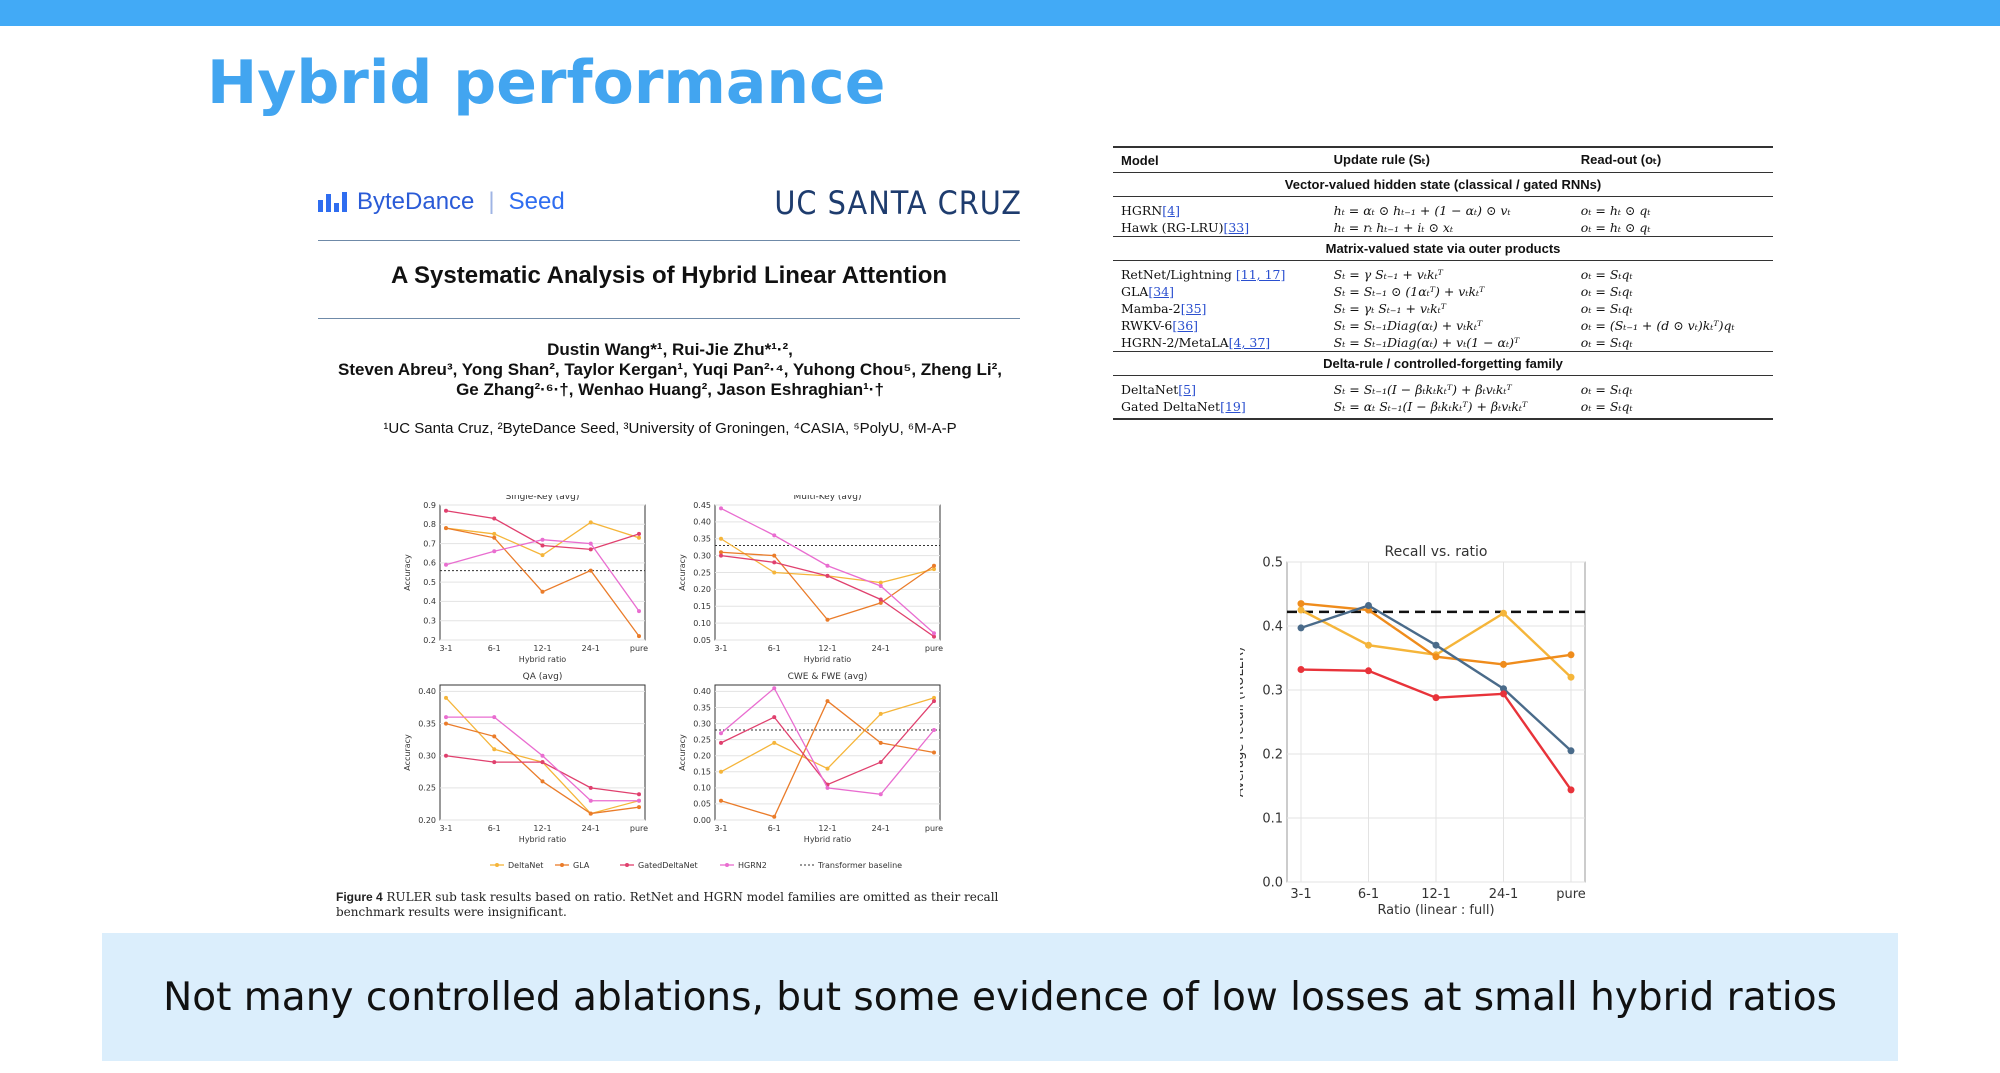 The width and height of the screenshot is (2000, 1073). I want to click on update-rule-cell: Sₜ = Sₜ₋₁Diag(αₜ) + vₜ(1 − αₜ)ᵀ, so click(1426, 342).